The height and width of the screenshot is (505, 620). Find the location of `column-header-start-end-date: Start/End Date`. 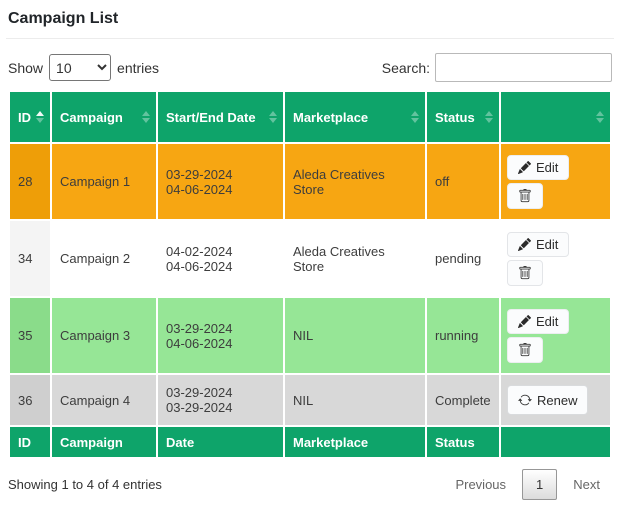

column-header-start-end-date: Start/End Date is located at coordinates (220, 117).